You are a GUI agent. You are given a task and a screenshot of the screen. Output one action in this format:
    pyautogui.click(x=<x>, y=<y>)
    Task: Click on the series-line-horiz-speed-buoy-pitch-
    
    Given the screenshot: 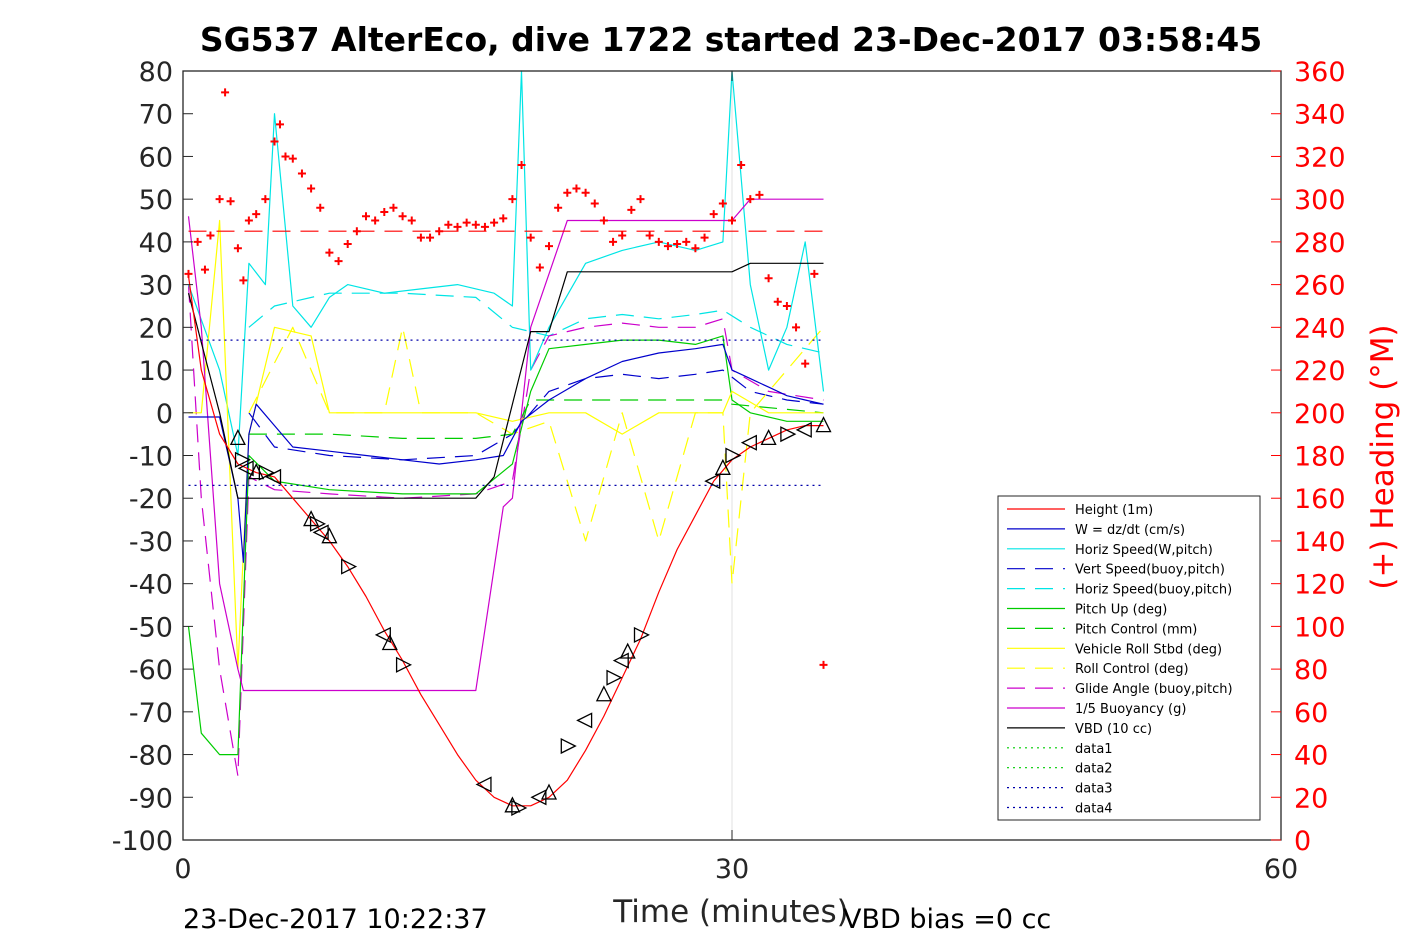 What is the action you would take?
    pyautogui.click(x=536, y=323)
    